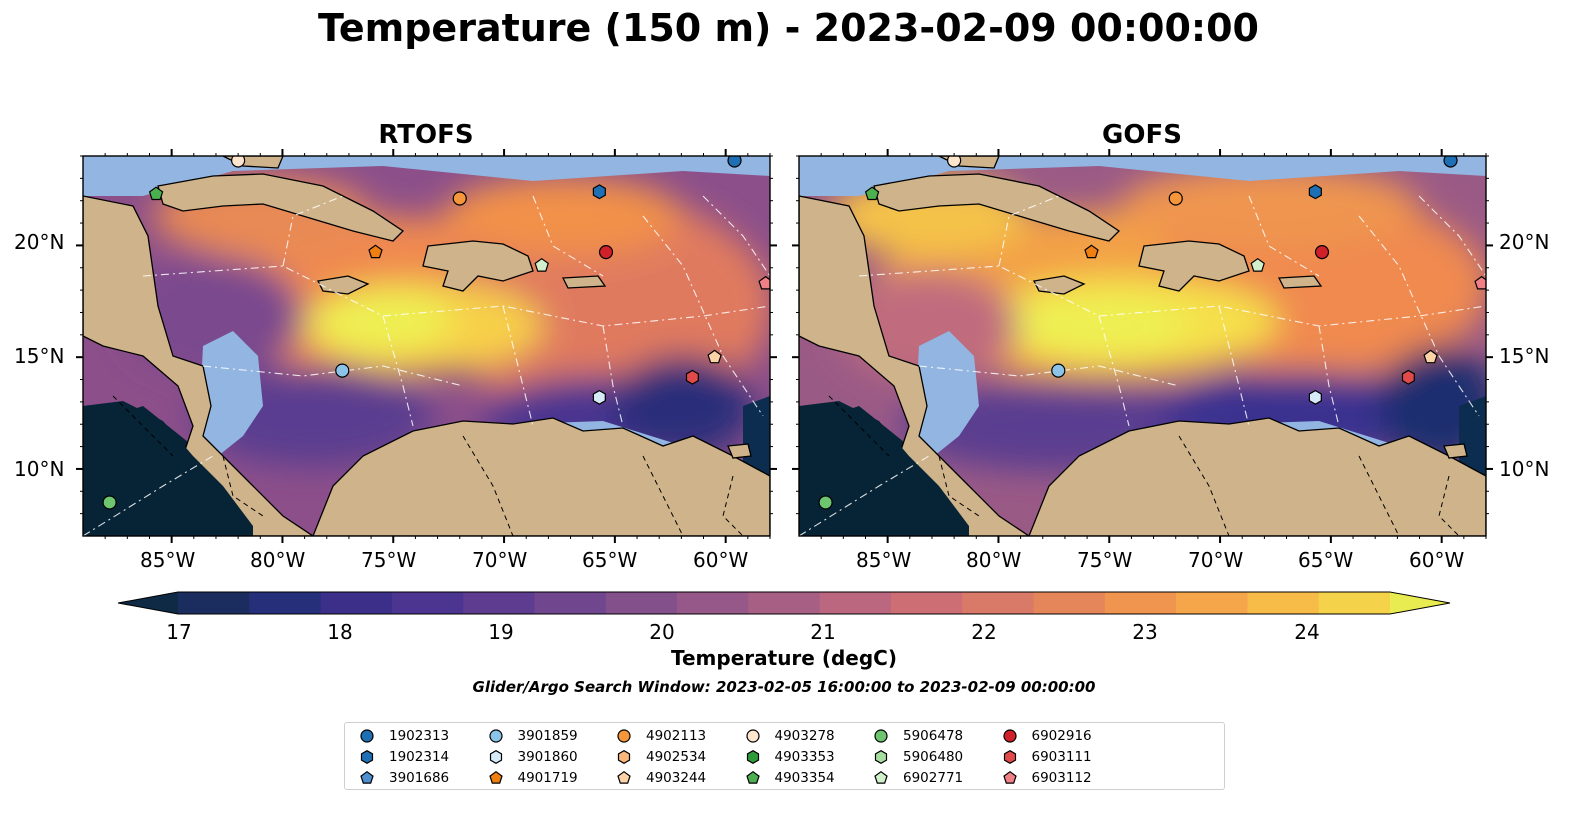 This screenshot has width=1577, height=827. I want to click on legend-label: 4903354, so click(804, 778).